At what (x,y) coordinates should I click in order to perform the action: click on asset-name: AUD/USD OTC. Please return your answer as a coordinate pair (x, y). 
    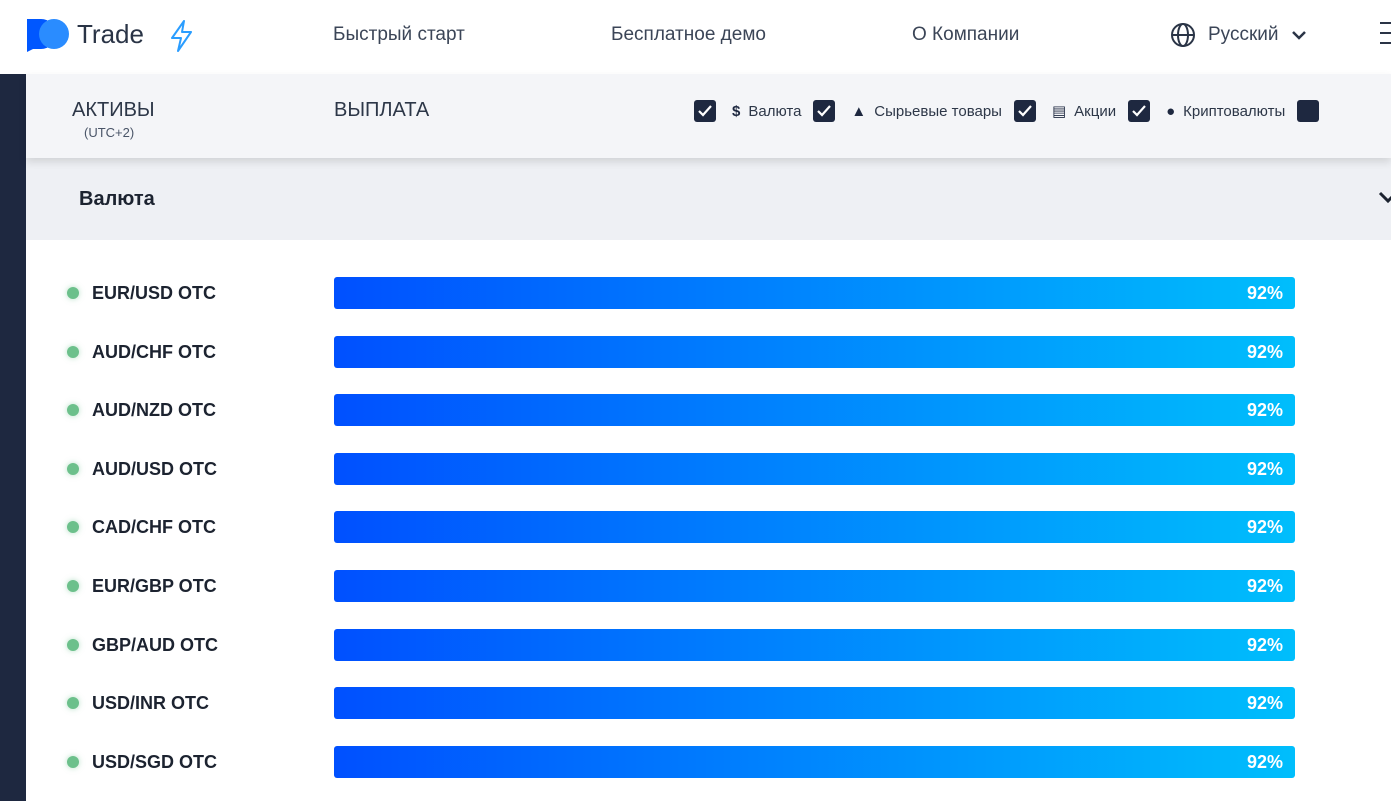
    Looking at the image, I should click on (154, 468).